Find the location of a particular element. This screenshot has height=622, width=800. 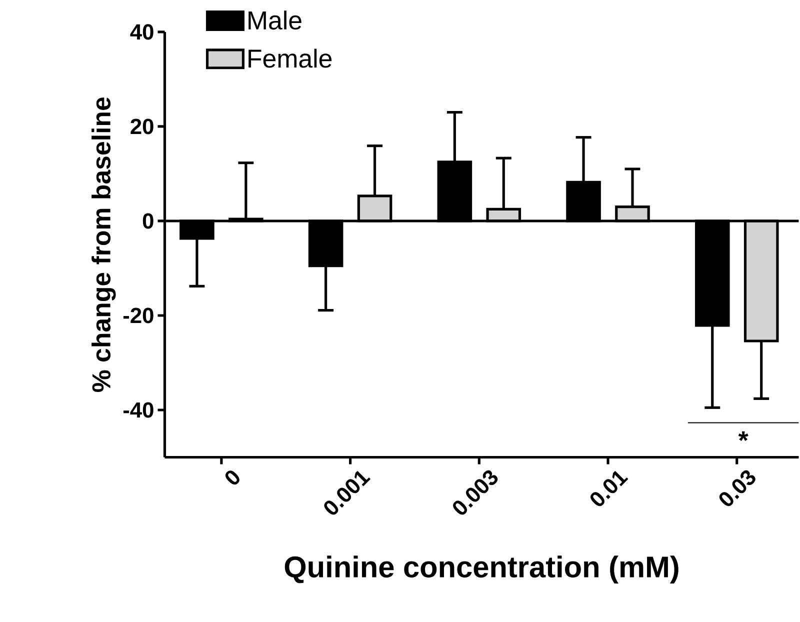

legend-label: Male is located at coordinates (275, 20).